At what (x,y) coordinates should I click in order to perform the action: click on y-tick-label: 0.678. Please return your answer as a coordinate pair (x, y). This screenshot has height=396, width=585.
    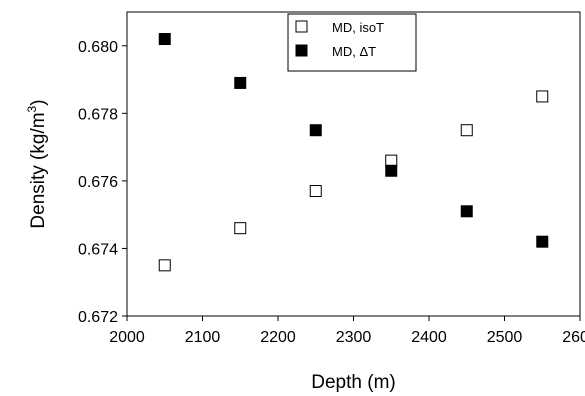
    Looking at the image, I should click on (98, 114).